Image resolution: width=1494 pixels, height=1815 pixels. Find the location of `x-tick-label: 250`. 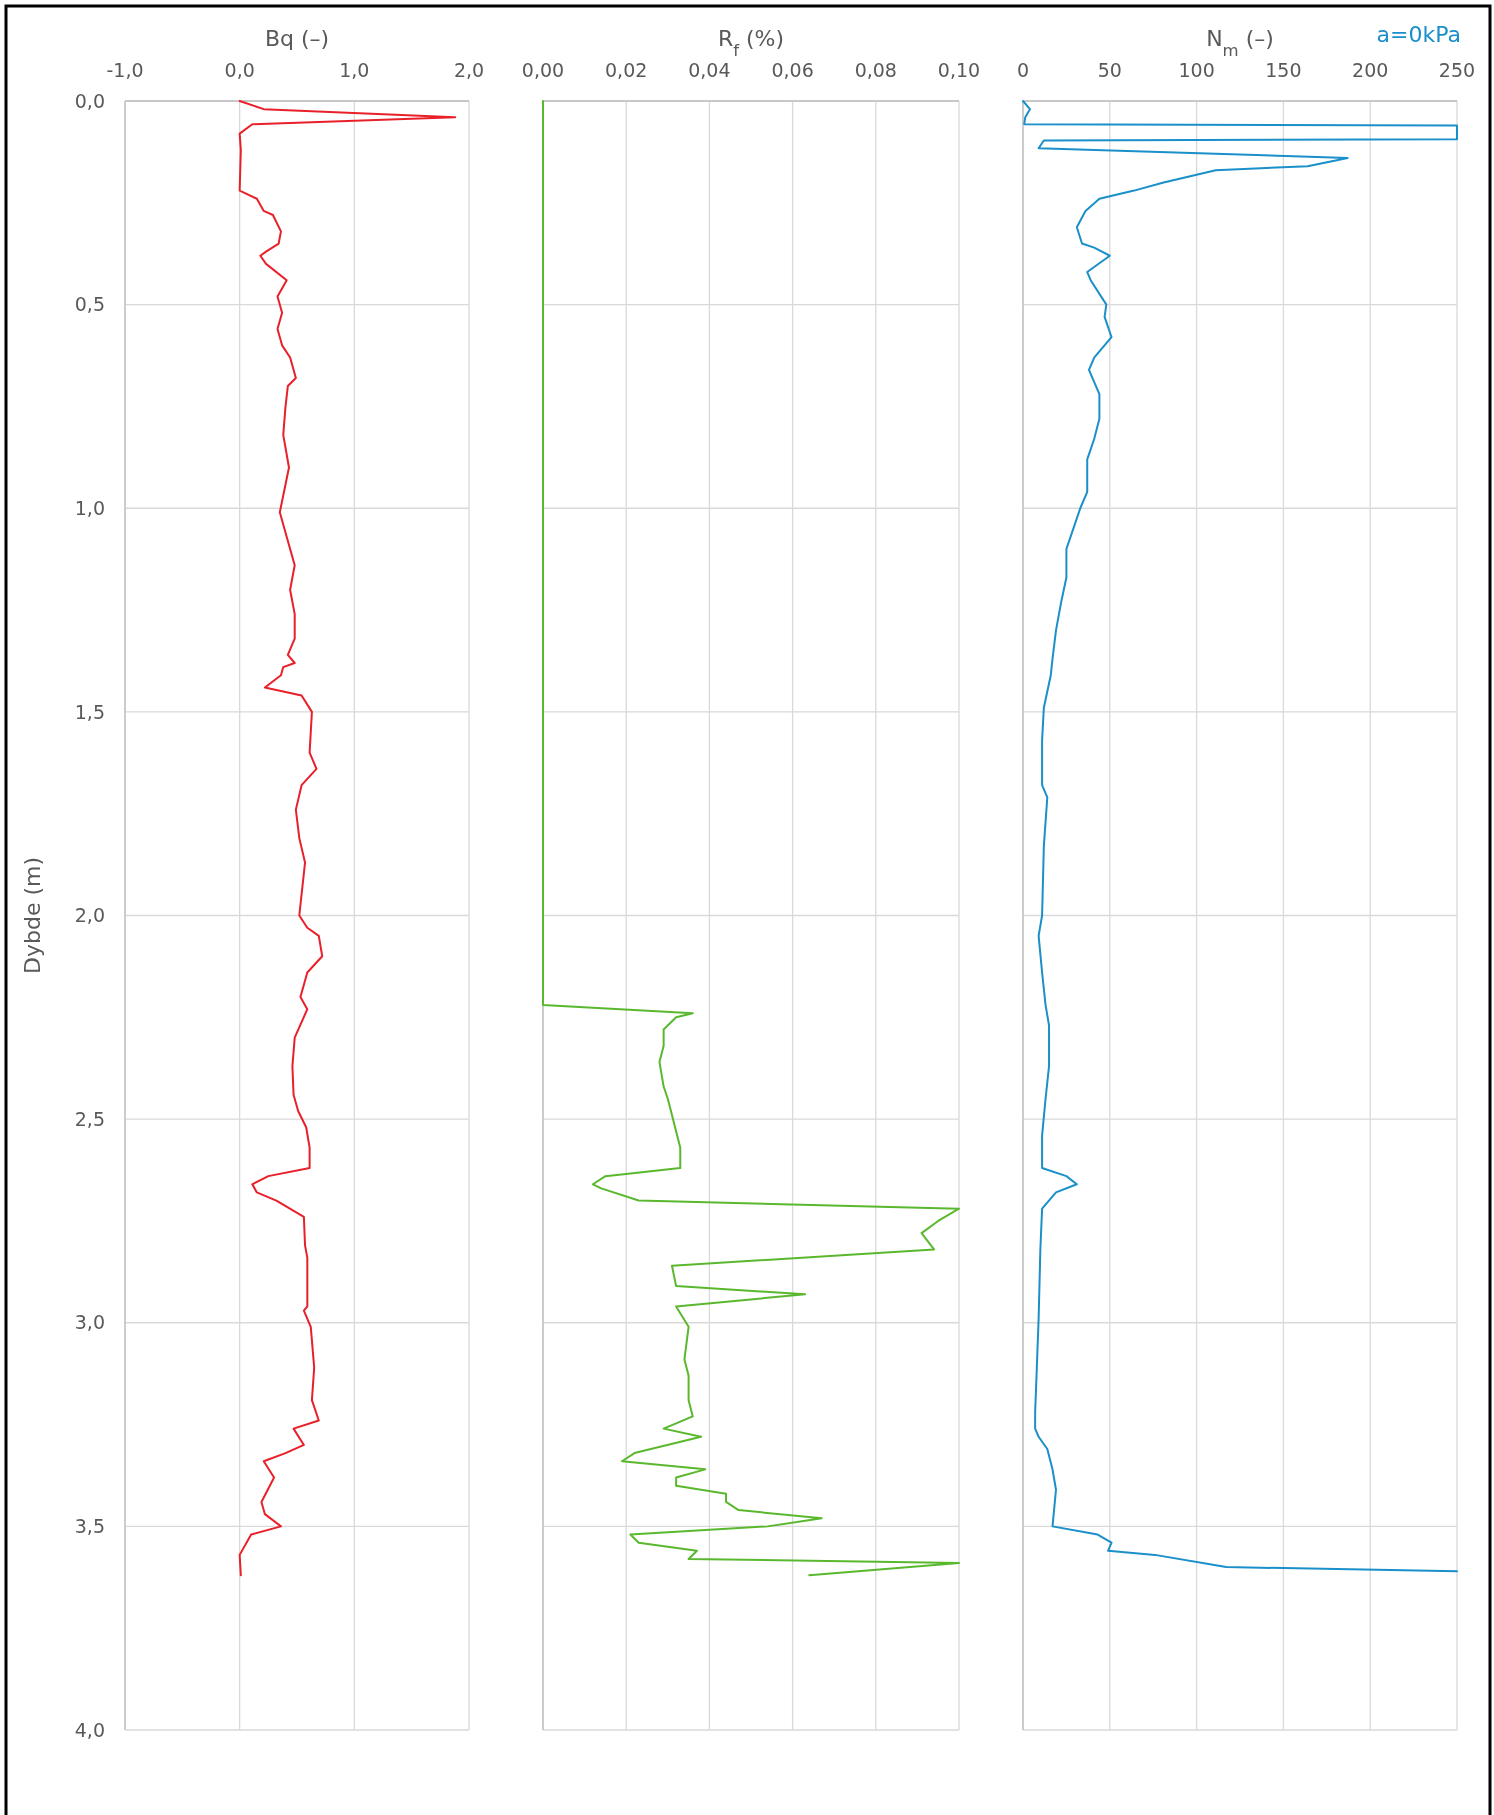

x-tick-label: 250 is located at coordinates (1457, 70).